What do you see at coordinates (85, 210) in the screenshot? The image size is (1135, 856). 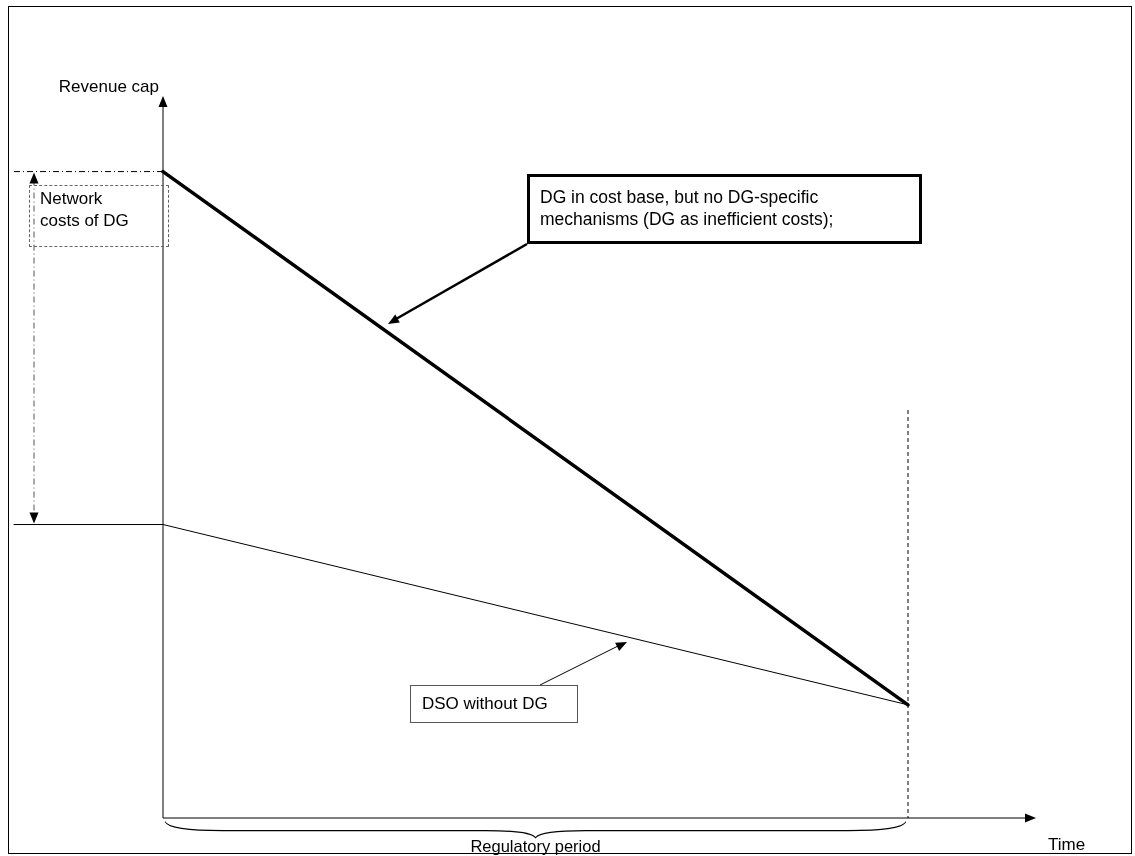 I see `annotation: Network costs of DG` at bounding box center [85, 210].